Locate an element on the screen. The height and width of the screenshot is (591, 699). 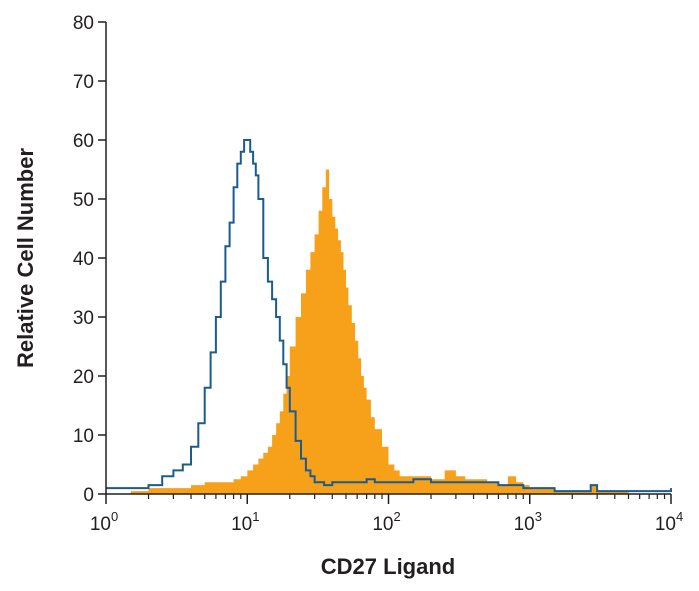
y-tick-label: 50 is located at coordinates (83, 200).